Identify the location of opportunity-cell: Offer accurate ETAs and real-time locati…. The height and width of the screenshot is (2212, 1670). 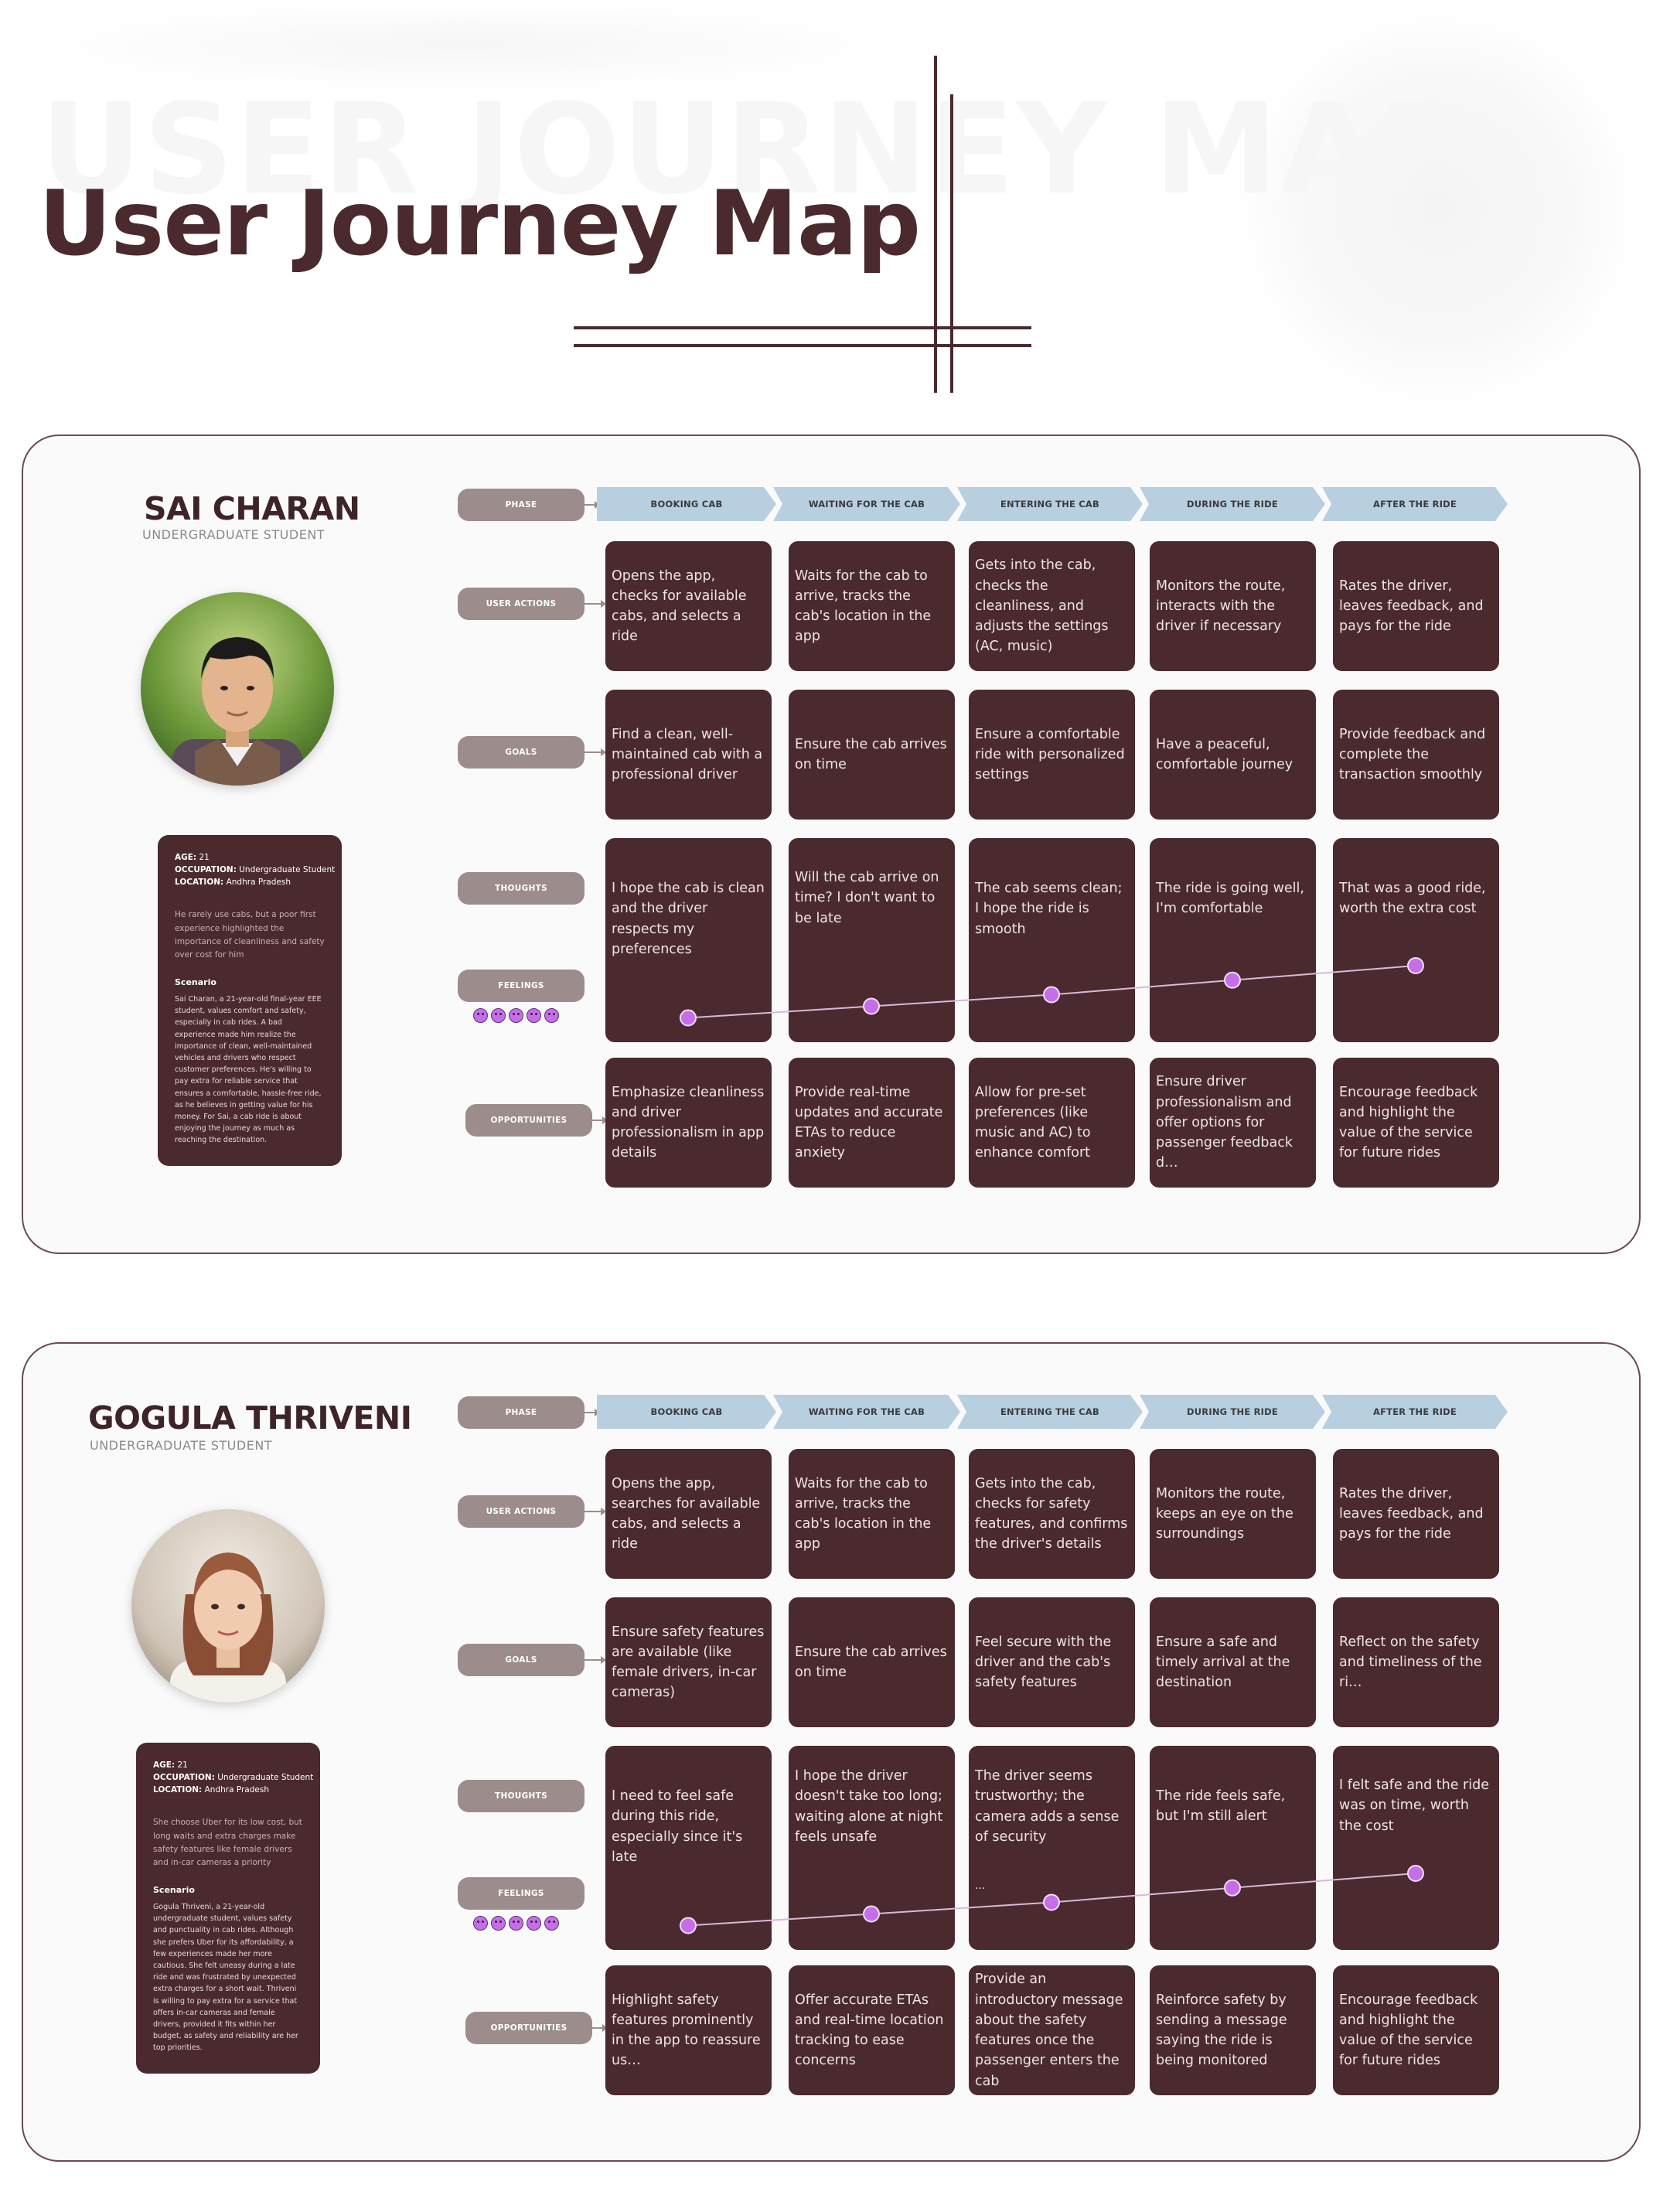
(872, 2030).